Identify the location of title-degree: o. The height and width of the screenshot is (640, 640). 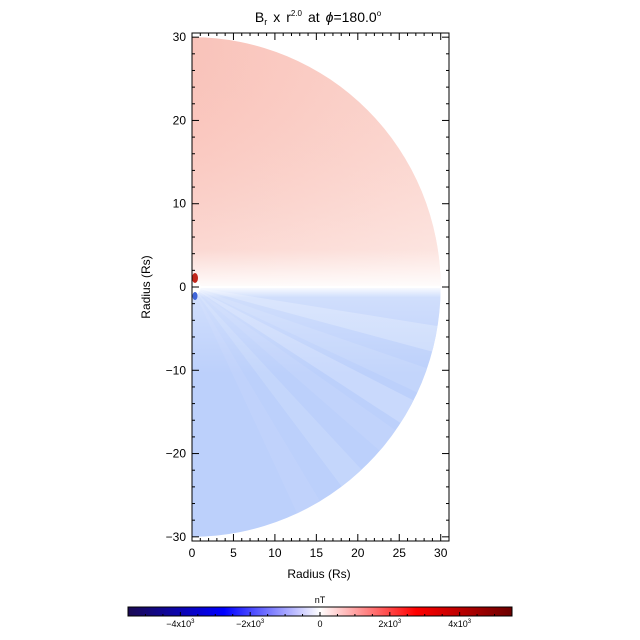
(379, 13).